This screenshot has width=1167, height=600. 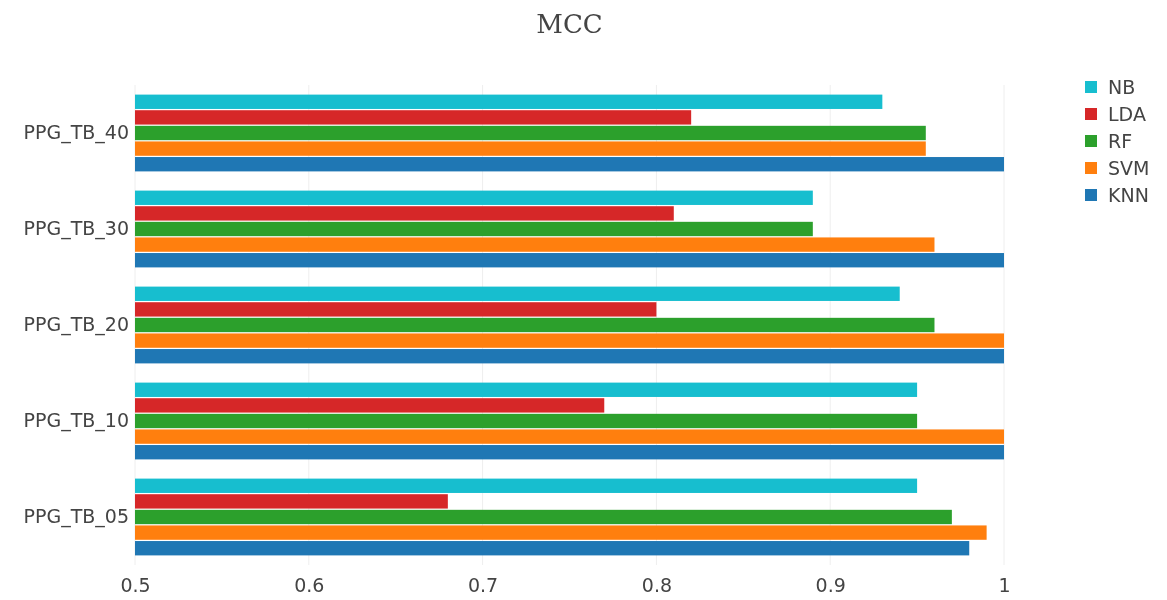 I want to click on legend-label: NB, so click(x=1122, y=87).